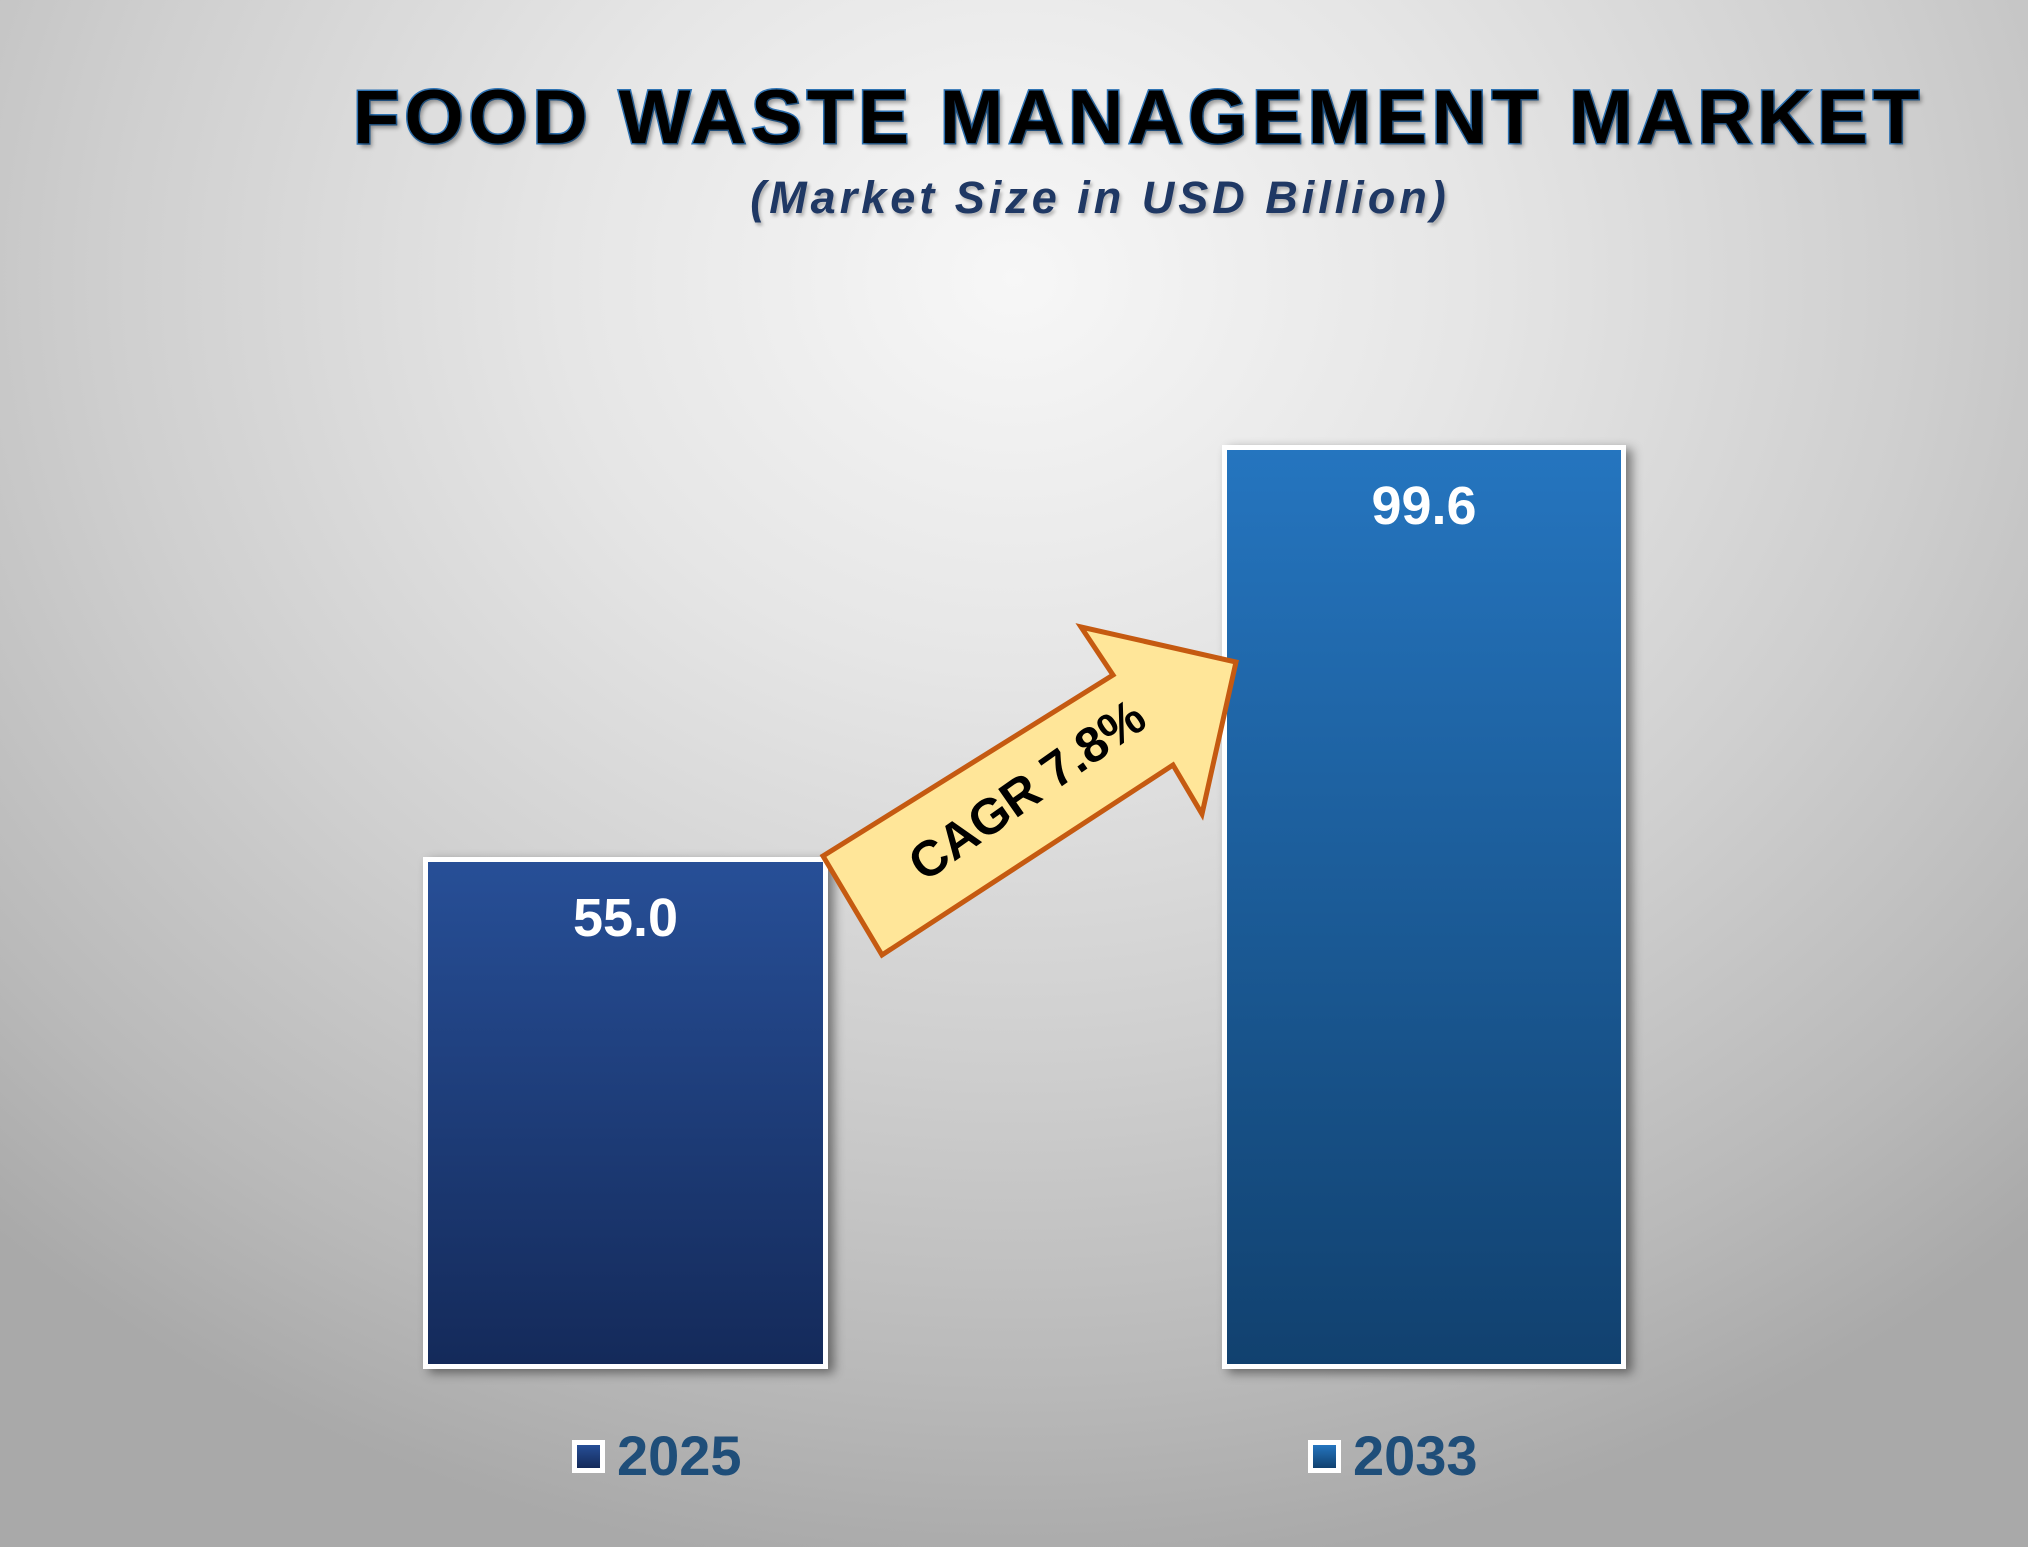 Image resolution: width=2028 pixels, height=1547 pixels. Describe the element at coordinates (1100, 197) in the screenshot. I see `chart-subtitle: (Market Size in USD Billion)` at that location.